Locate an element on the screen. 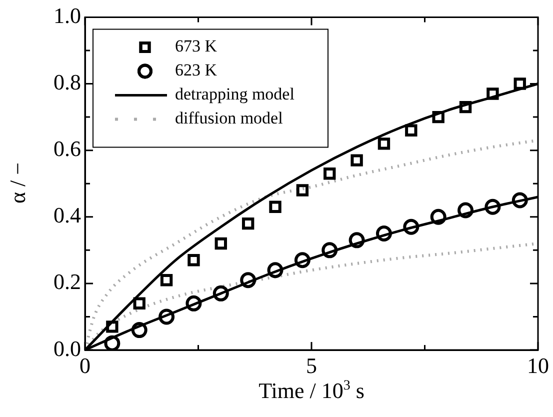 This screenshot has width=553, height=417. legend-label: 673 K is located at coordinates (196, 46).